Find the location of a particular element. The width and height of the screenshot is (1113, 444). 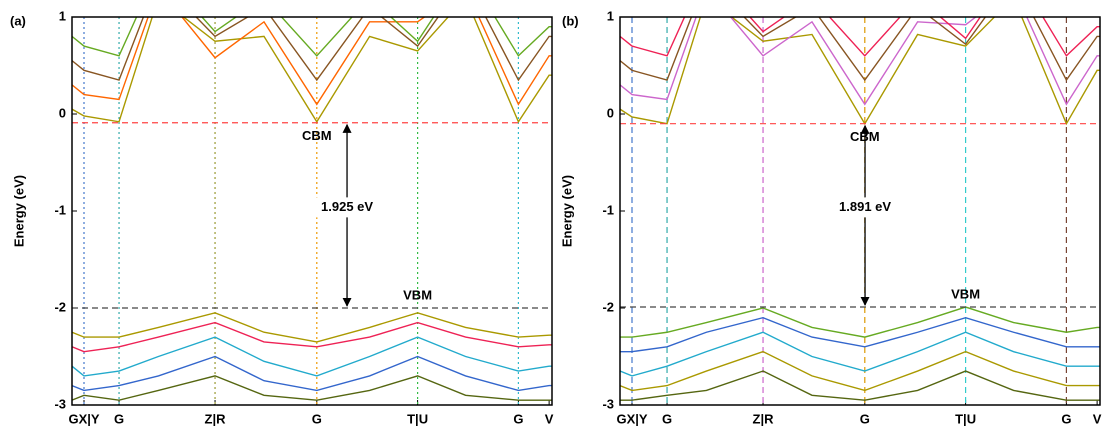

gap-label: 1.891 eV is located at coordinates (865, 206).